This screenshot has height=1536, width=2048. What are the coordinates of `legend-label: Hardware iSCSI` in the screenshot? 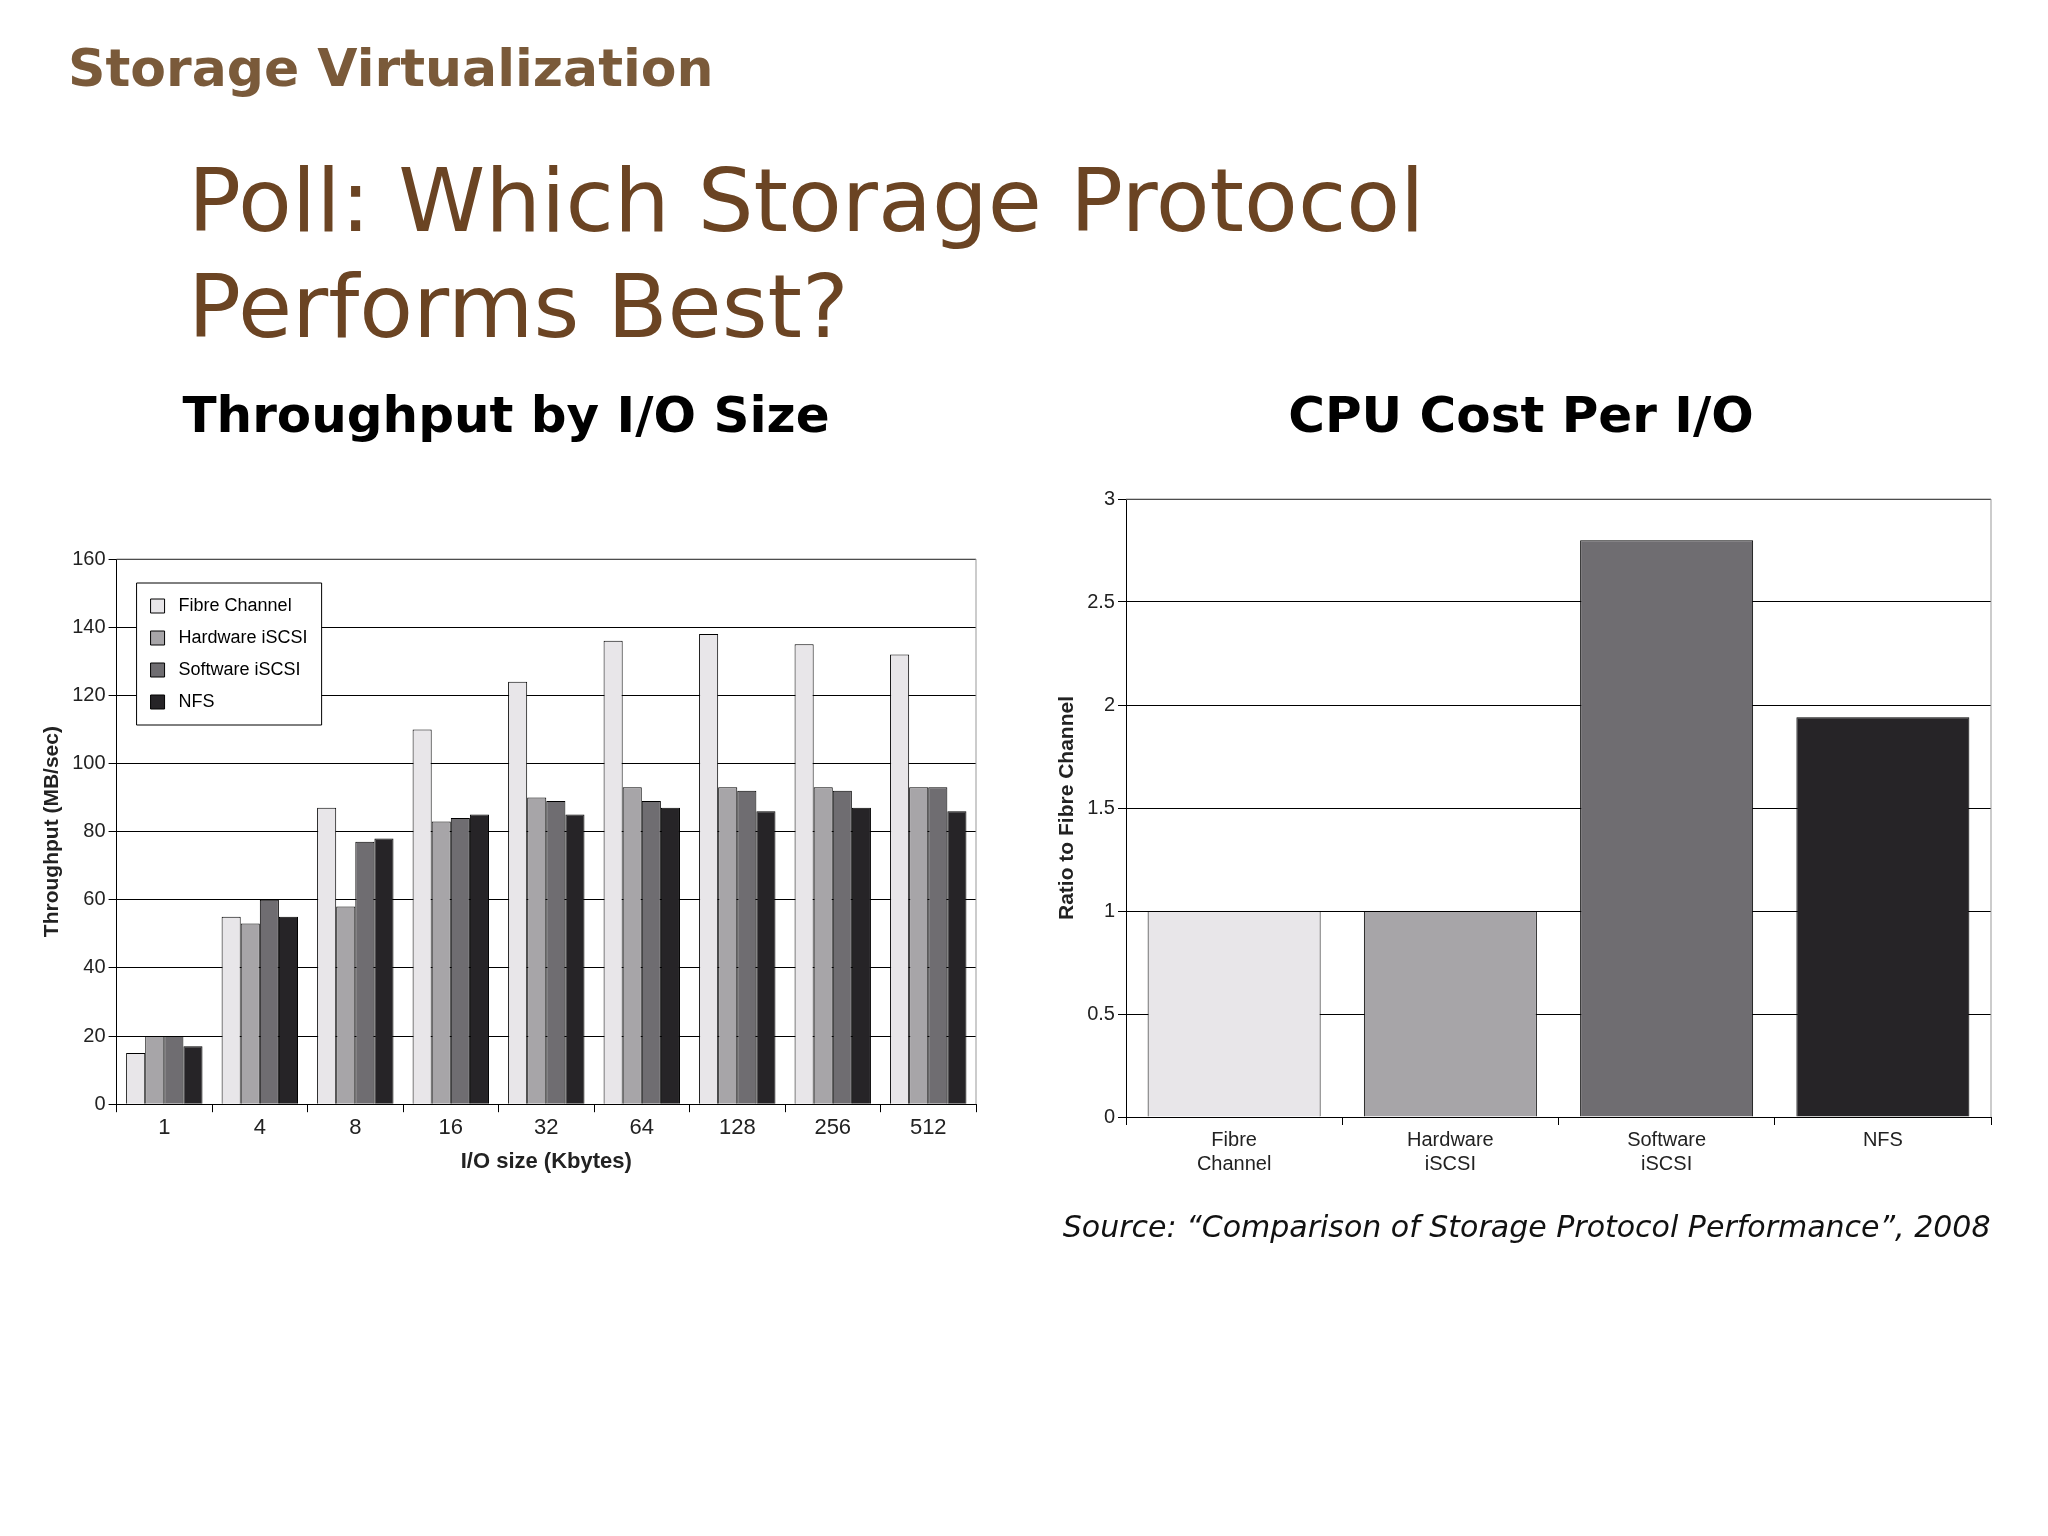 It's located at (243, 637).